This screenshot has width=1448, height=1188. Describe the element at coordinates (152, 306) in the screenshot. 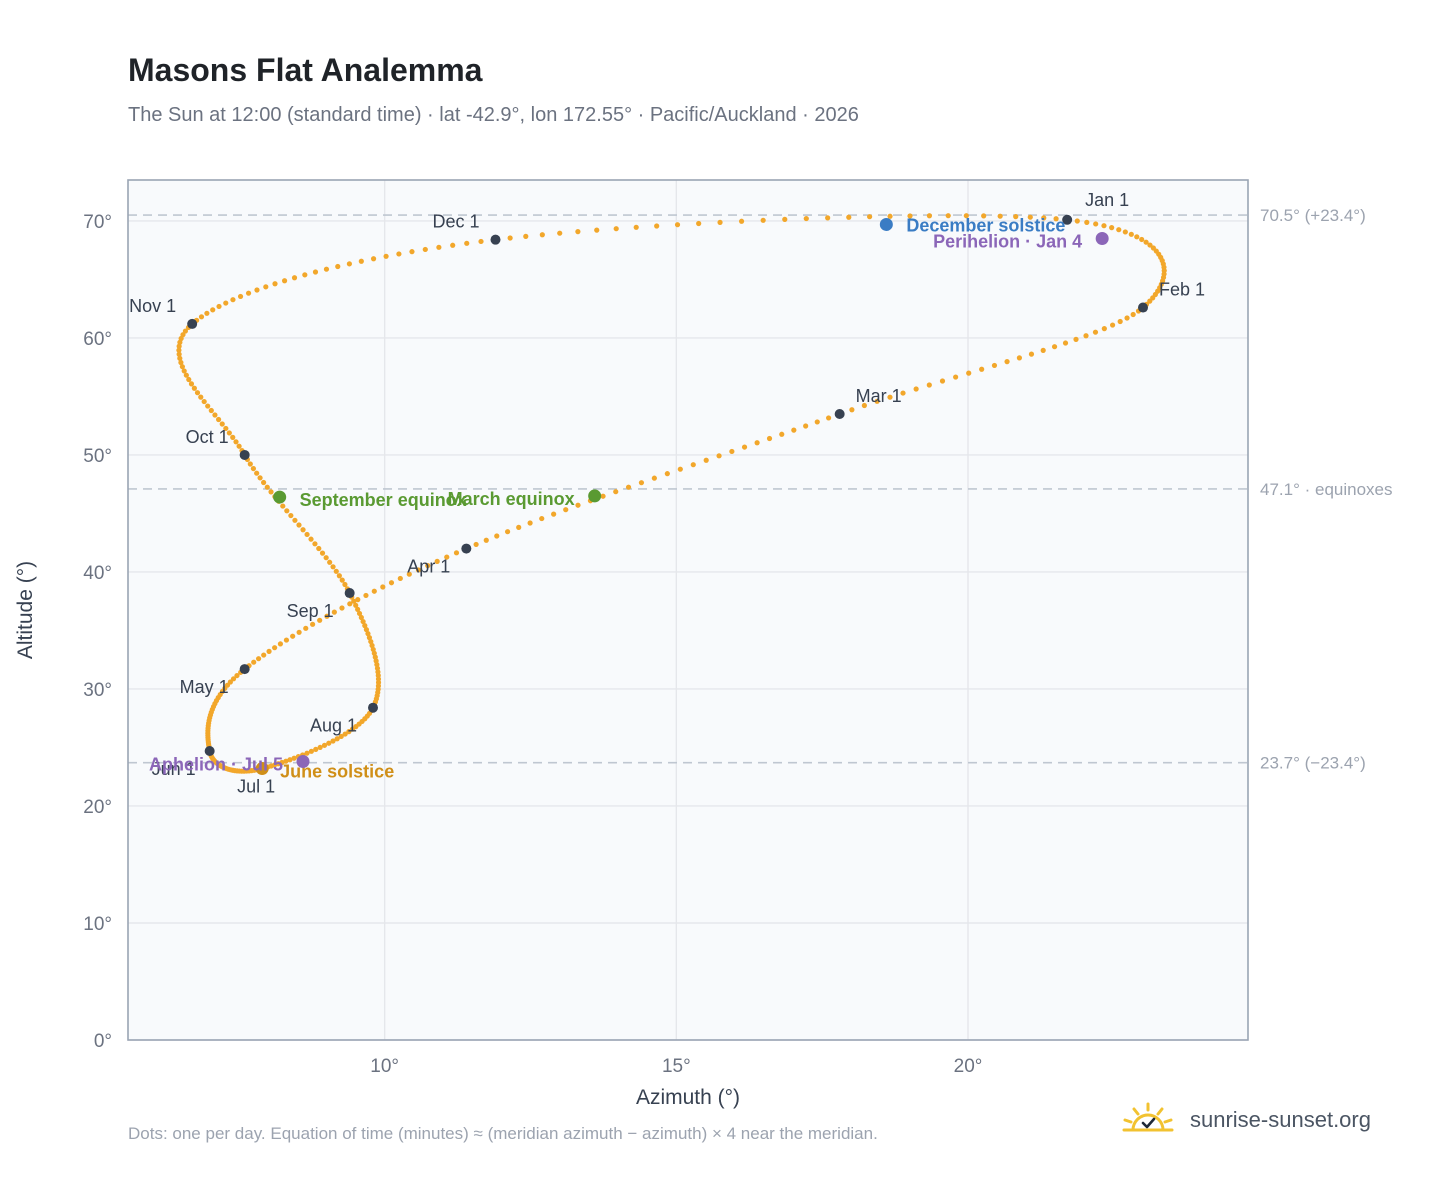

I see `month-label: Nov 1` at that location.